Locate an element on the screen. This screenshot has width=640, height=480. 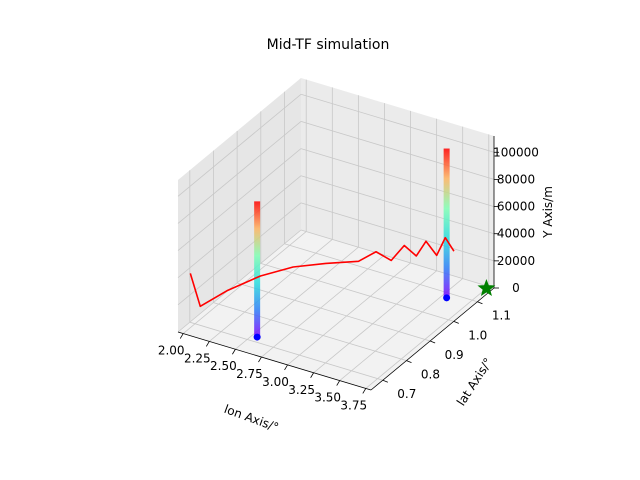
y-tick-label: 1.0 is located at coordinates (477, 335).